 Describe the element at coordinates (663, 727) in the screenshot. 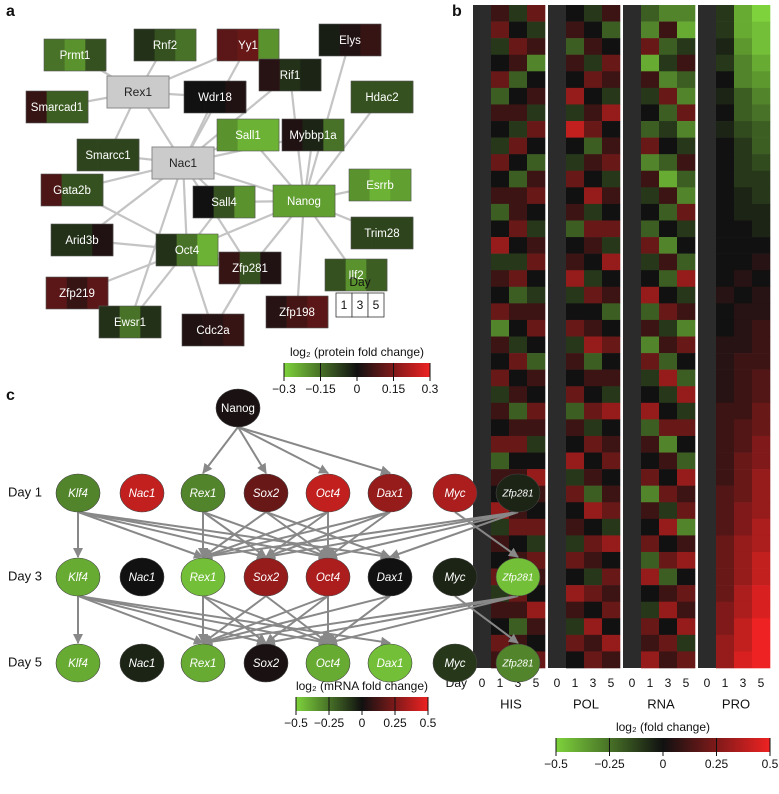

I see `colorbar-title: log₂ (fold change)` at that location.